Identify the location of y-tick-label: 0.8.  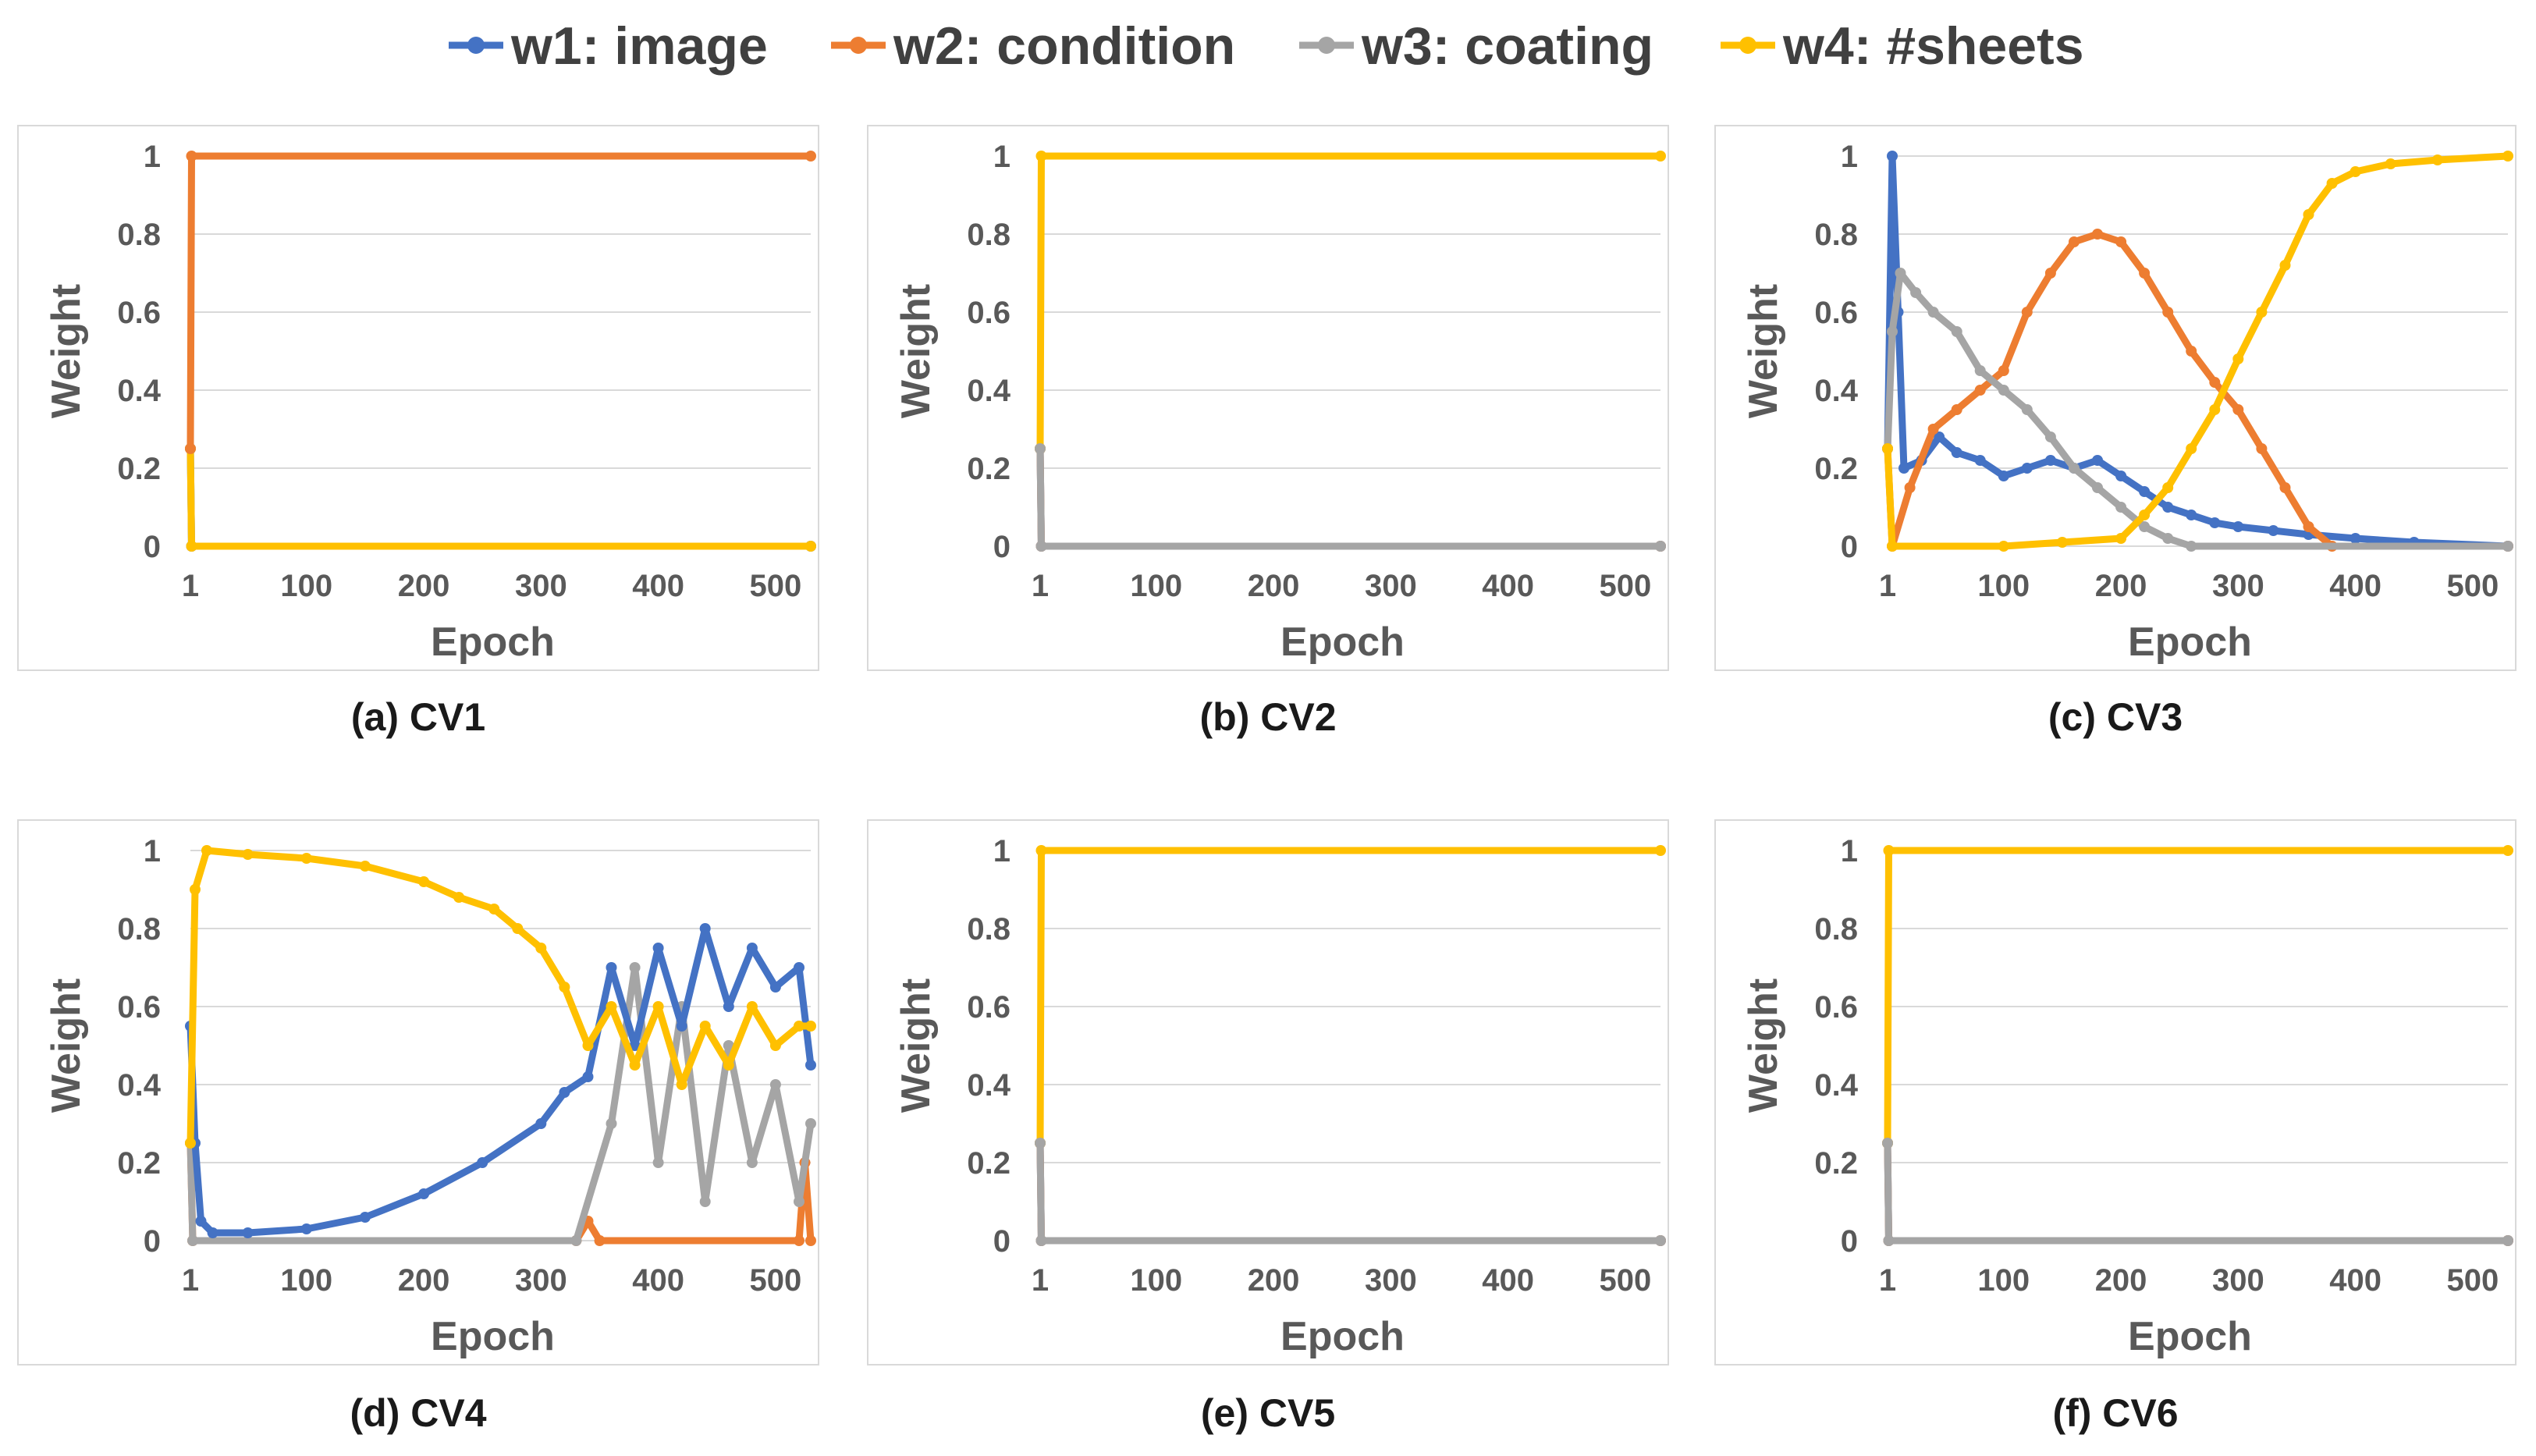
(139, 235).